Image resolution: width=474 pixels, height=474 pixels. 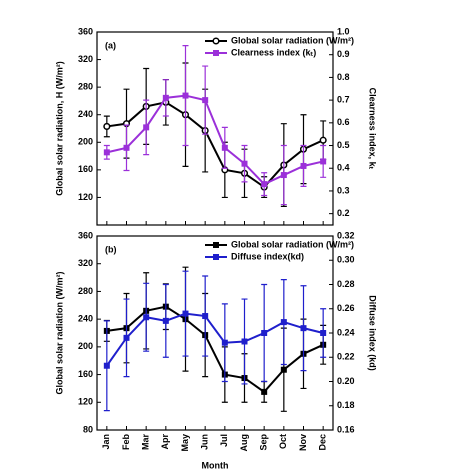 I want to click on legend-label: Clearness index (kₜ), so click(x=273, y=52).